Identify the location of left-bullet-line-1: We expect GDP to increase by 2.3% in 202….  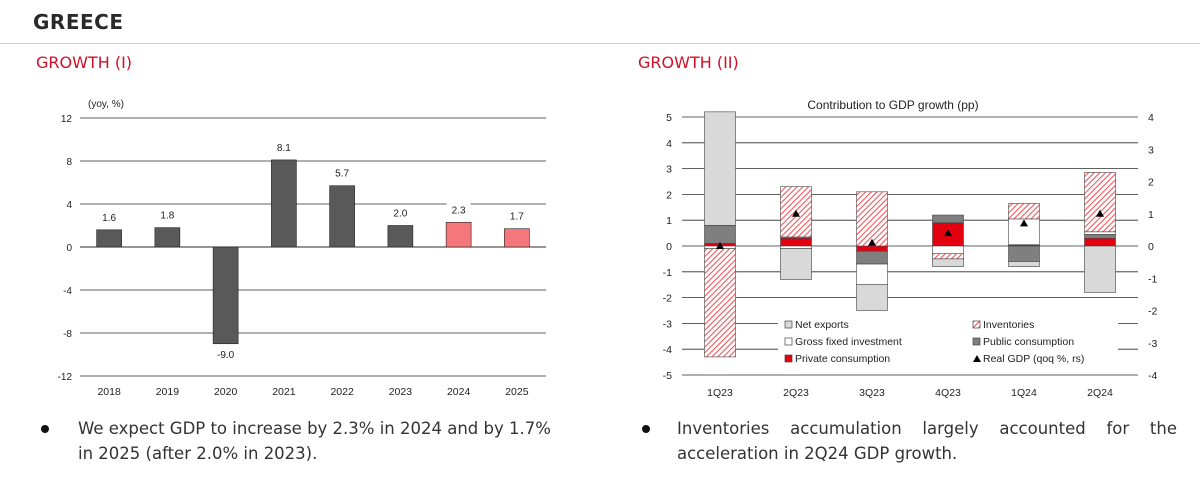
(314, 428).